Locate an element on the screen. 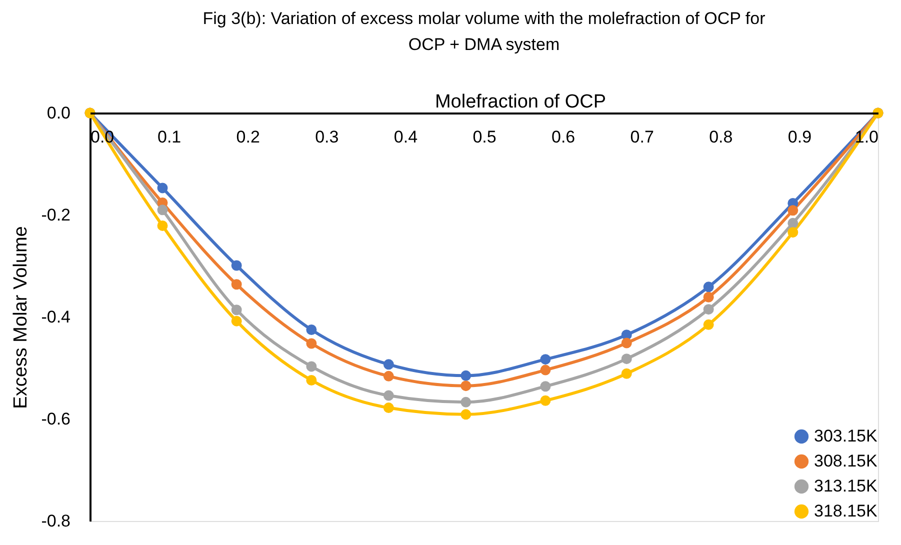  x-tick-label: 0.6 is located at coordinates (563, 137).